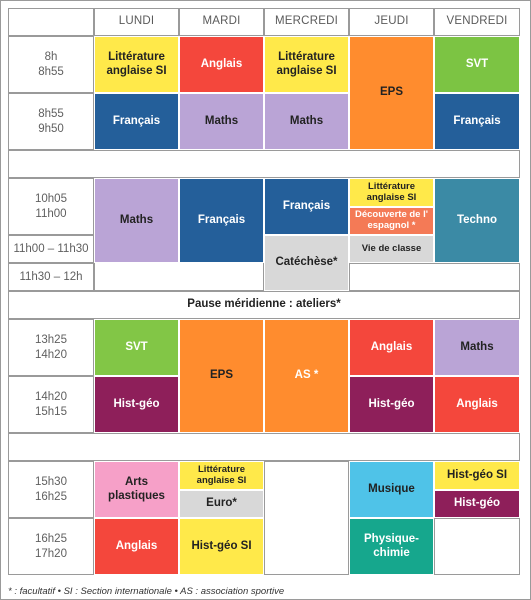  Describe the element at coordinates (391, 221) in the screenshot. I see `course-thursday-3b: Découverte de l' espagnol *` at that location.